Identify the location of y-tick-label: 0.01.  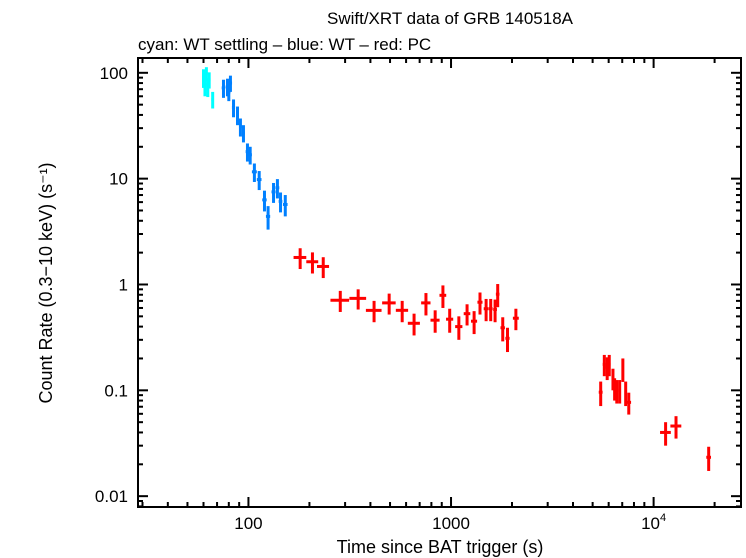
(111, 496).